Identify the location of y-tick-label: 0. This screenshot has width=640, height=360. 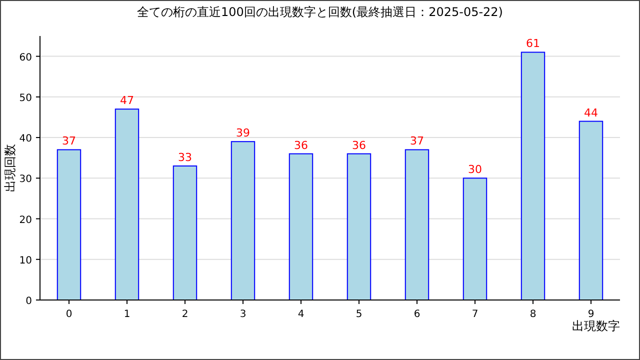
(29, 301).